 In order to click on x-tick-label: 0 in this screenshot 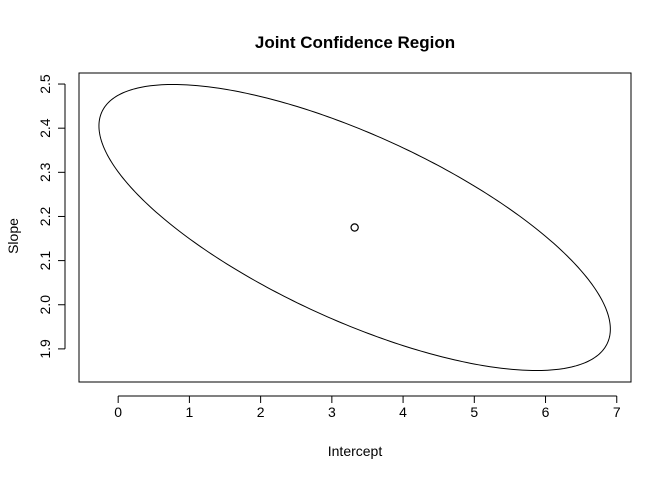, I will do `click(118, 412)`.